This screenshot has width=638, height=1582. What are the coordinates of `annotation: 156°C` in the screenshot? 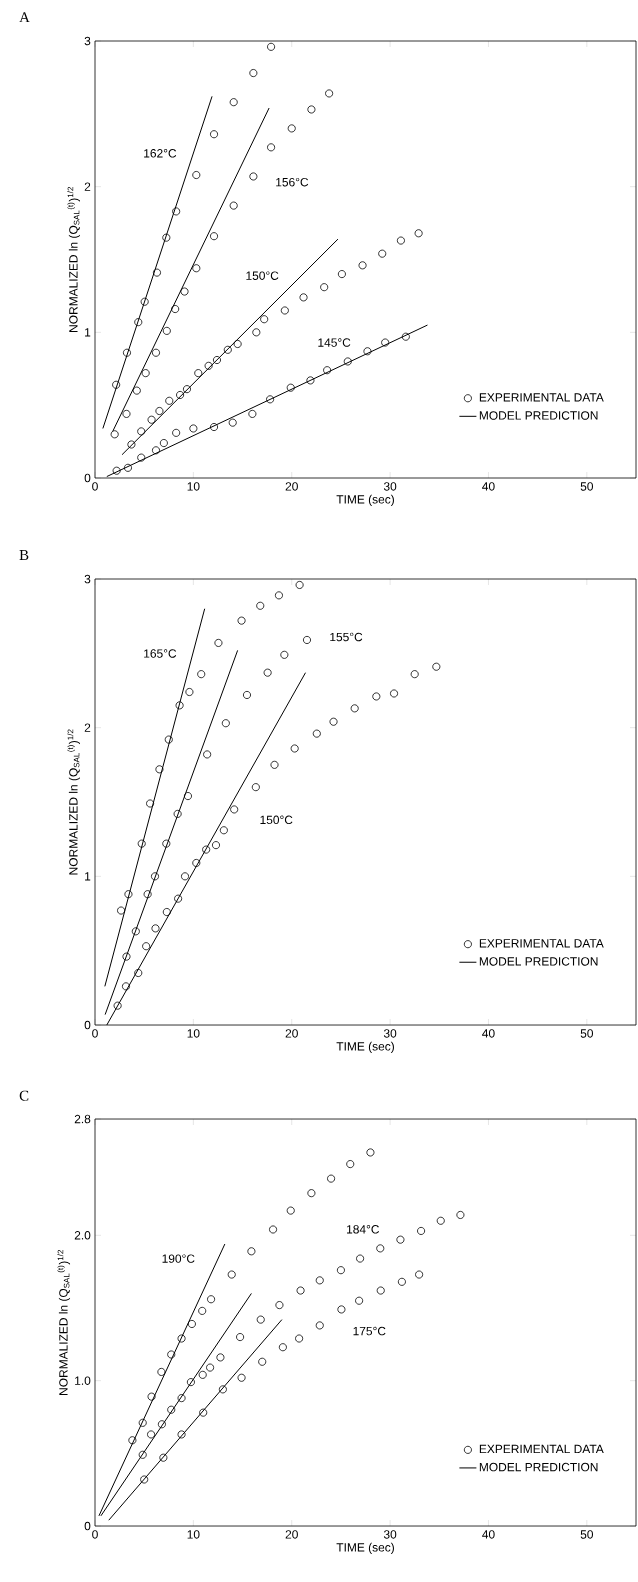 It's located at (292, 182).